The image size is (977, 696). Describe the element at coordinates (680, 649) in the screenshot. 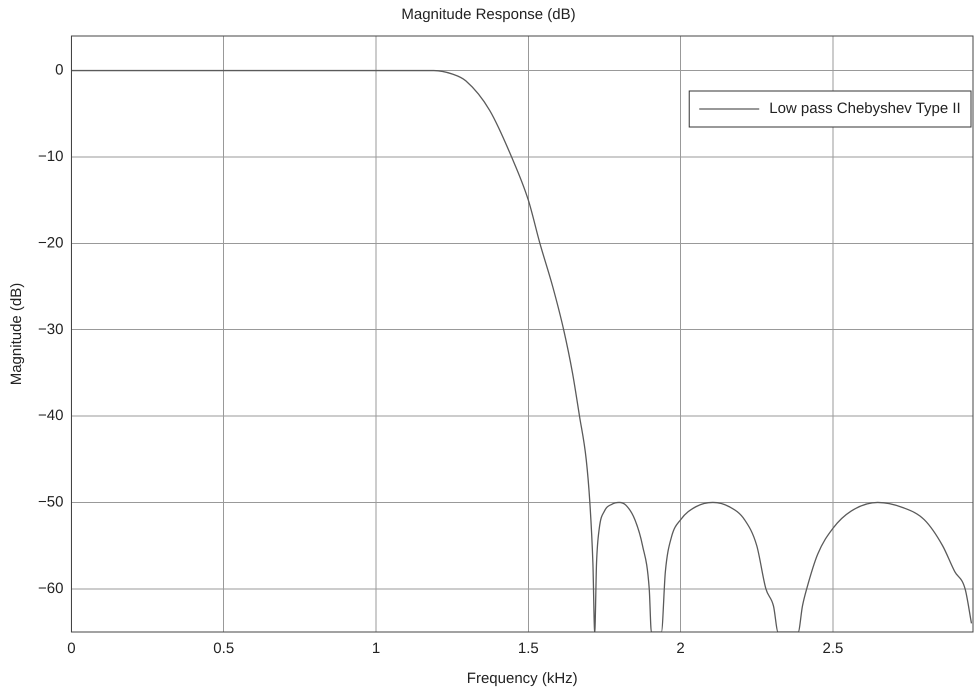

I see `x-tick-label: 2` at that location.